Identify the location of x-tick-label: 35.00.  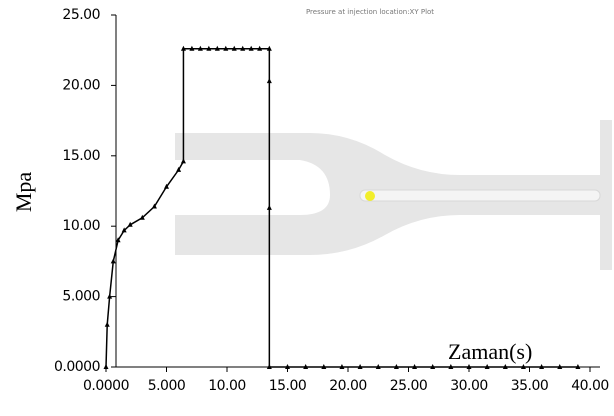
(530, 386).